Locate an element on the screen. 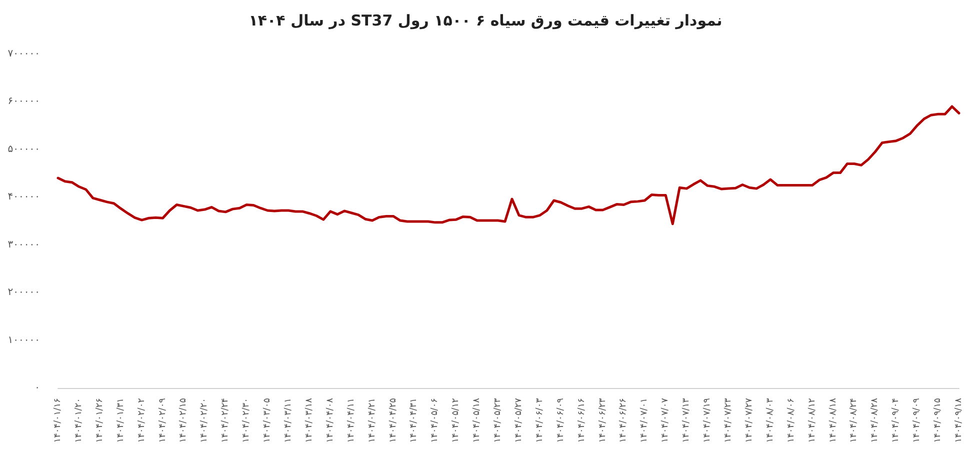 The height and width of the screenshot is (470, 971). x-tick-label: ۱۴۰۴/۰۶/۱۶ is located at coordinates (581, 420).